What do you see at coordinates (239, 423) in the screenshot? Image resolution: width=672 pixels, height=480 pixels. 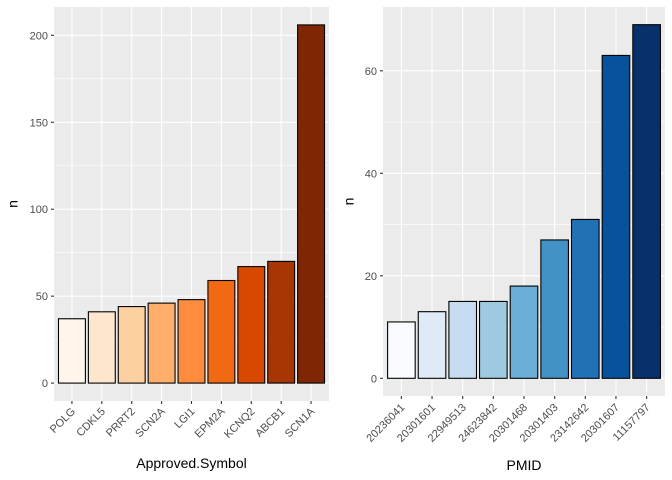 I see `left-x-tick-label: KCNQ2` at bounding box center [239, 423].